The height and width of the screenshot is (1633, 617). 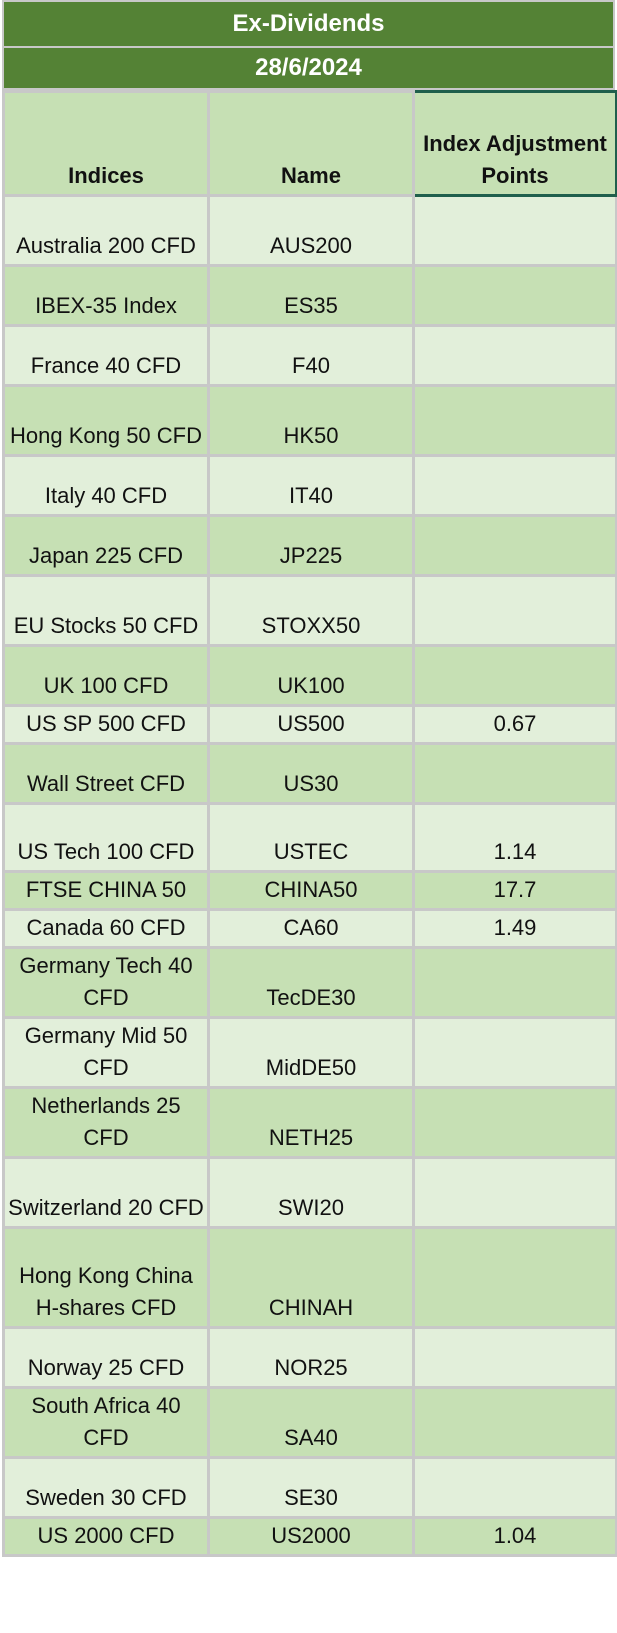 I want to click on cell-index-name: France 40 CFD, so click(x=106, y=355).